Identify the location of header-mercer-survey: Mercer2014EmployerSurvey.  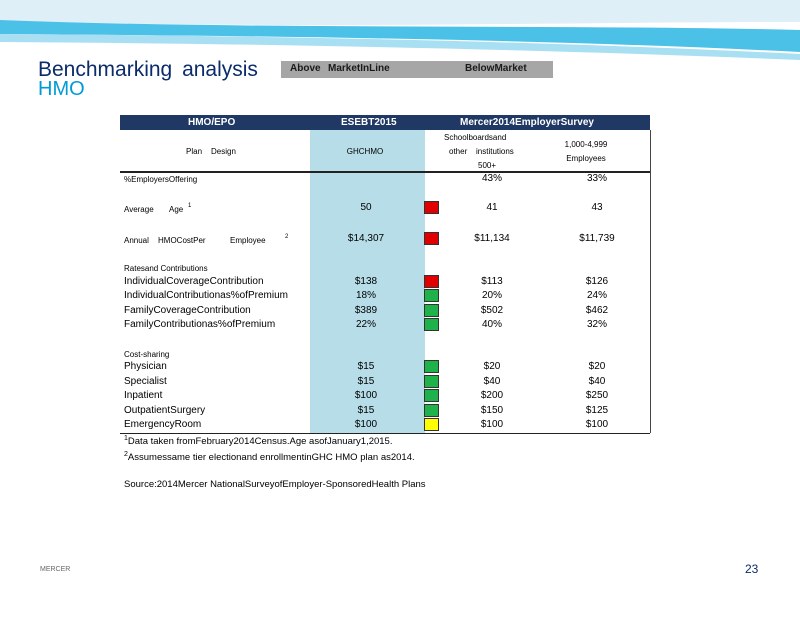
(527, 122).